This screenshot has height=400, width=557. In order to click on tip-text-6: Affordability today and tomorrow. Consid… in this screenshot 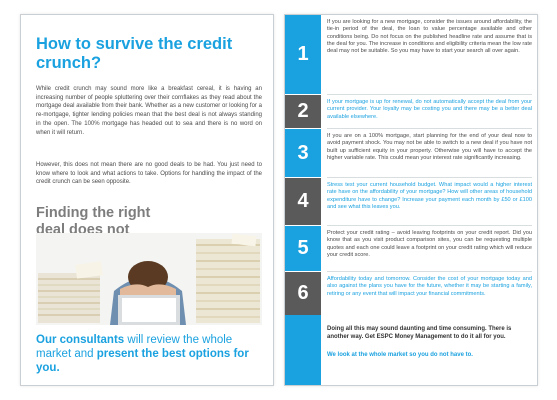, I will do `click(429, 286)`.